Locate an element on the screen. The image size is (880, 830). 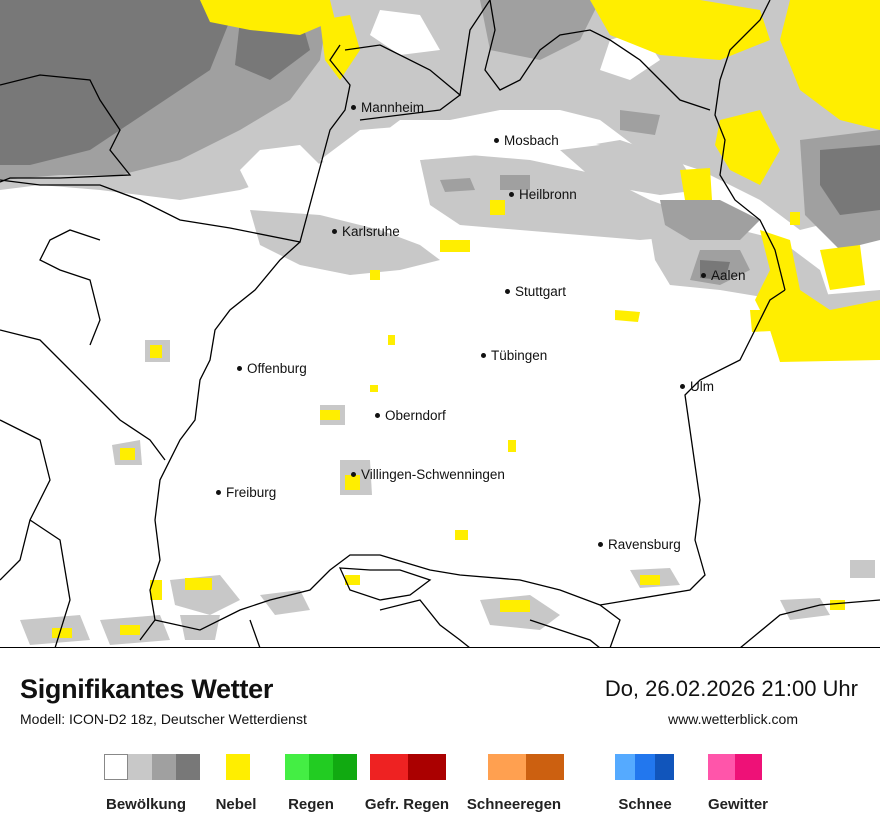
legend-regen: Regen is located at coordinates (321, 789).